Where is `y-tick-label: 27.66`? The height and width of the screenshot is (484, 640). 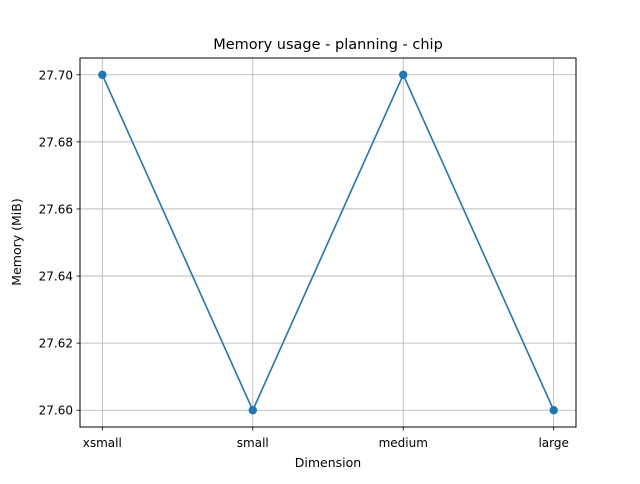
y-tick-label: 27.66 is located at coordinates (56, 209).